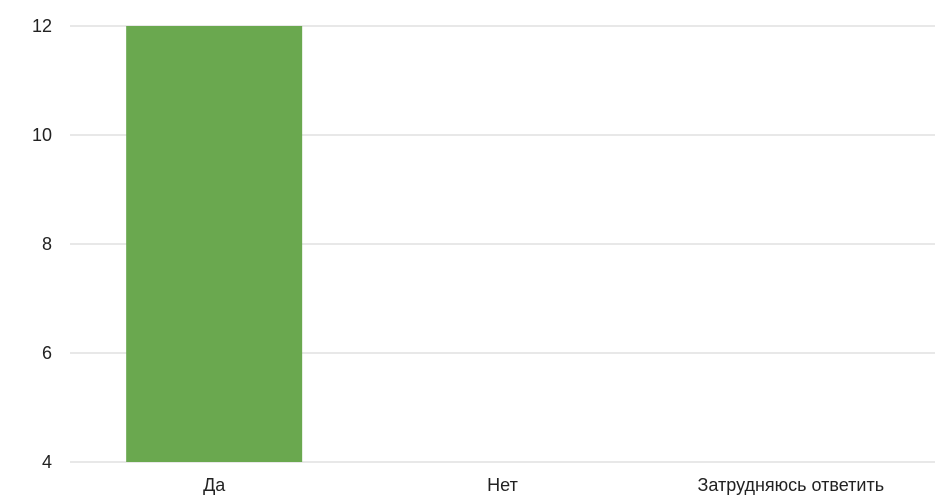 The width and height of the screenshot is (939, 495). I want to click on y-tick-label: 8, so click(47, 244).